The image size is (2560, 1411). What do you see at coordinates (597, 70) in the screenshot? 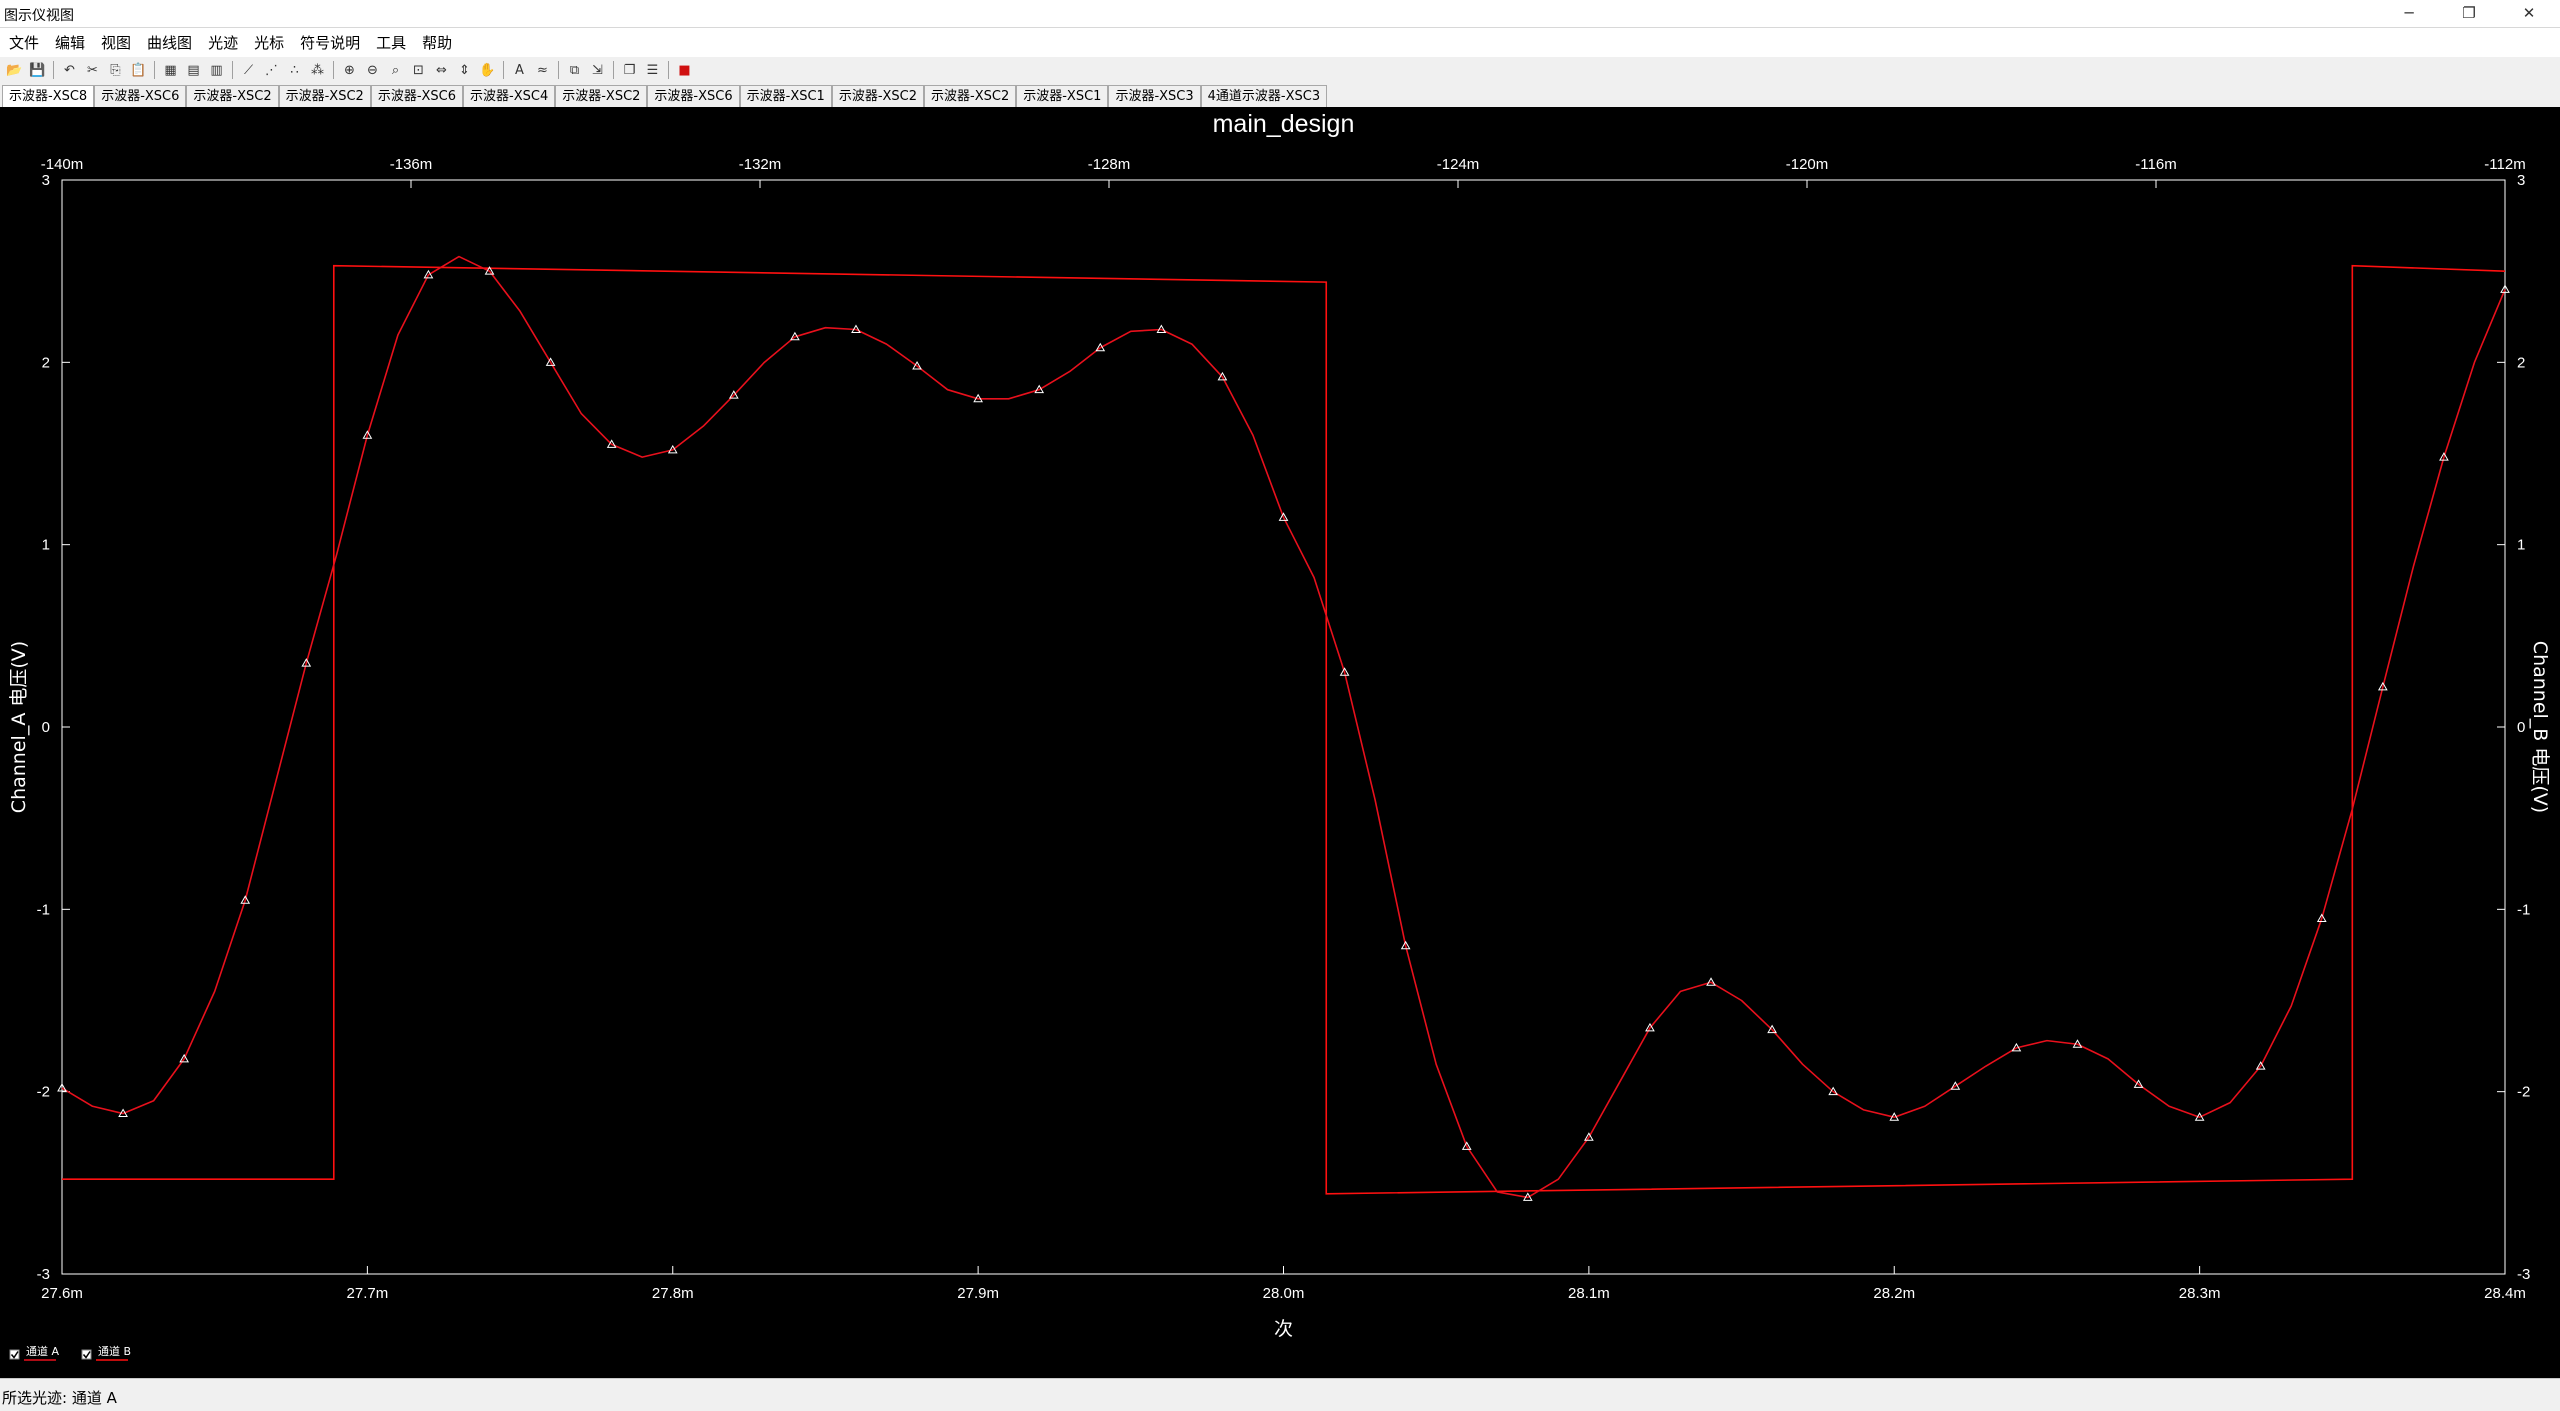
I see `export-icon: ⇲` at bounding box center [597, 70].